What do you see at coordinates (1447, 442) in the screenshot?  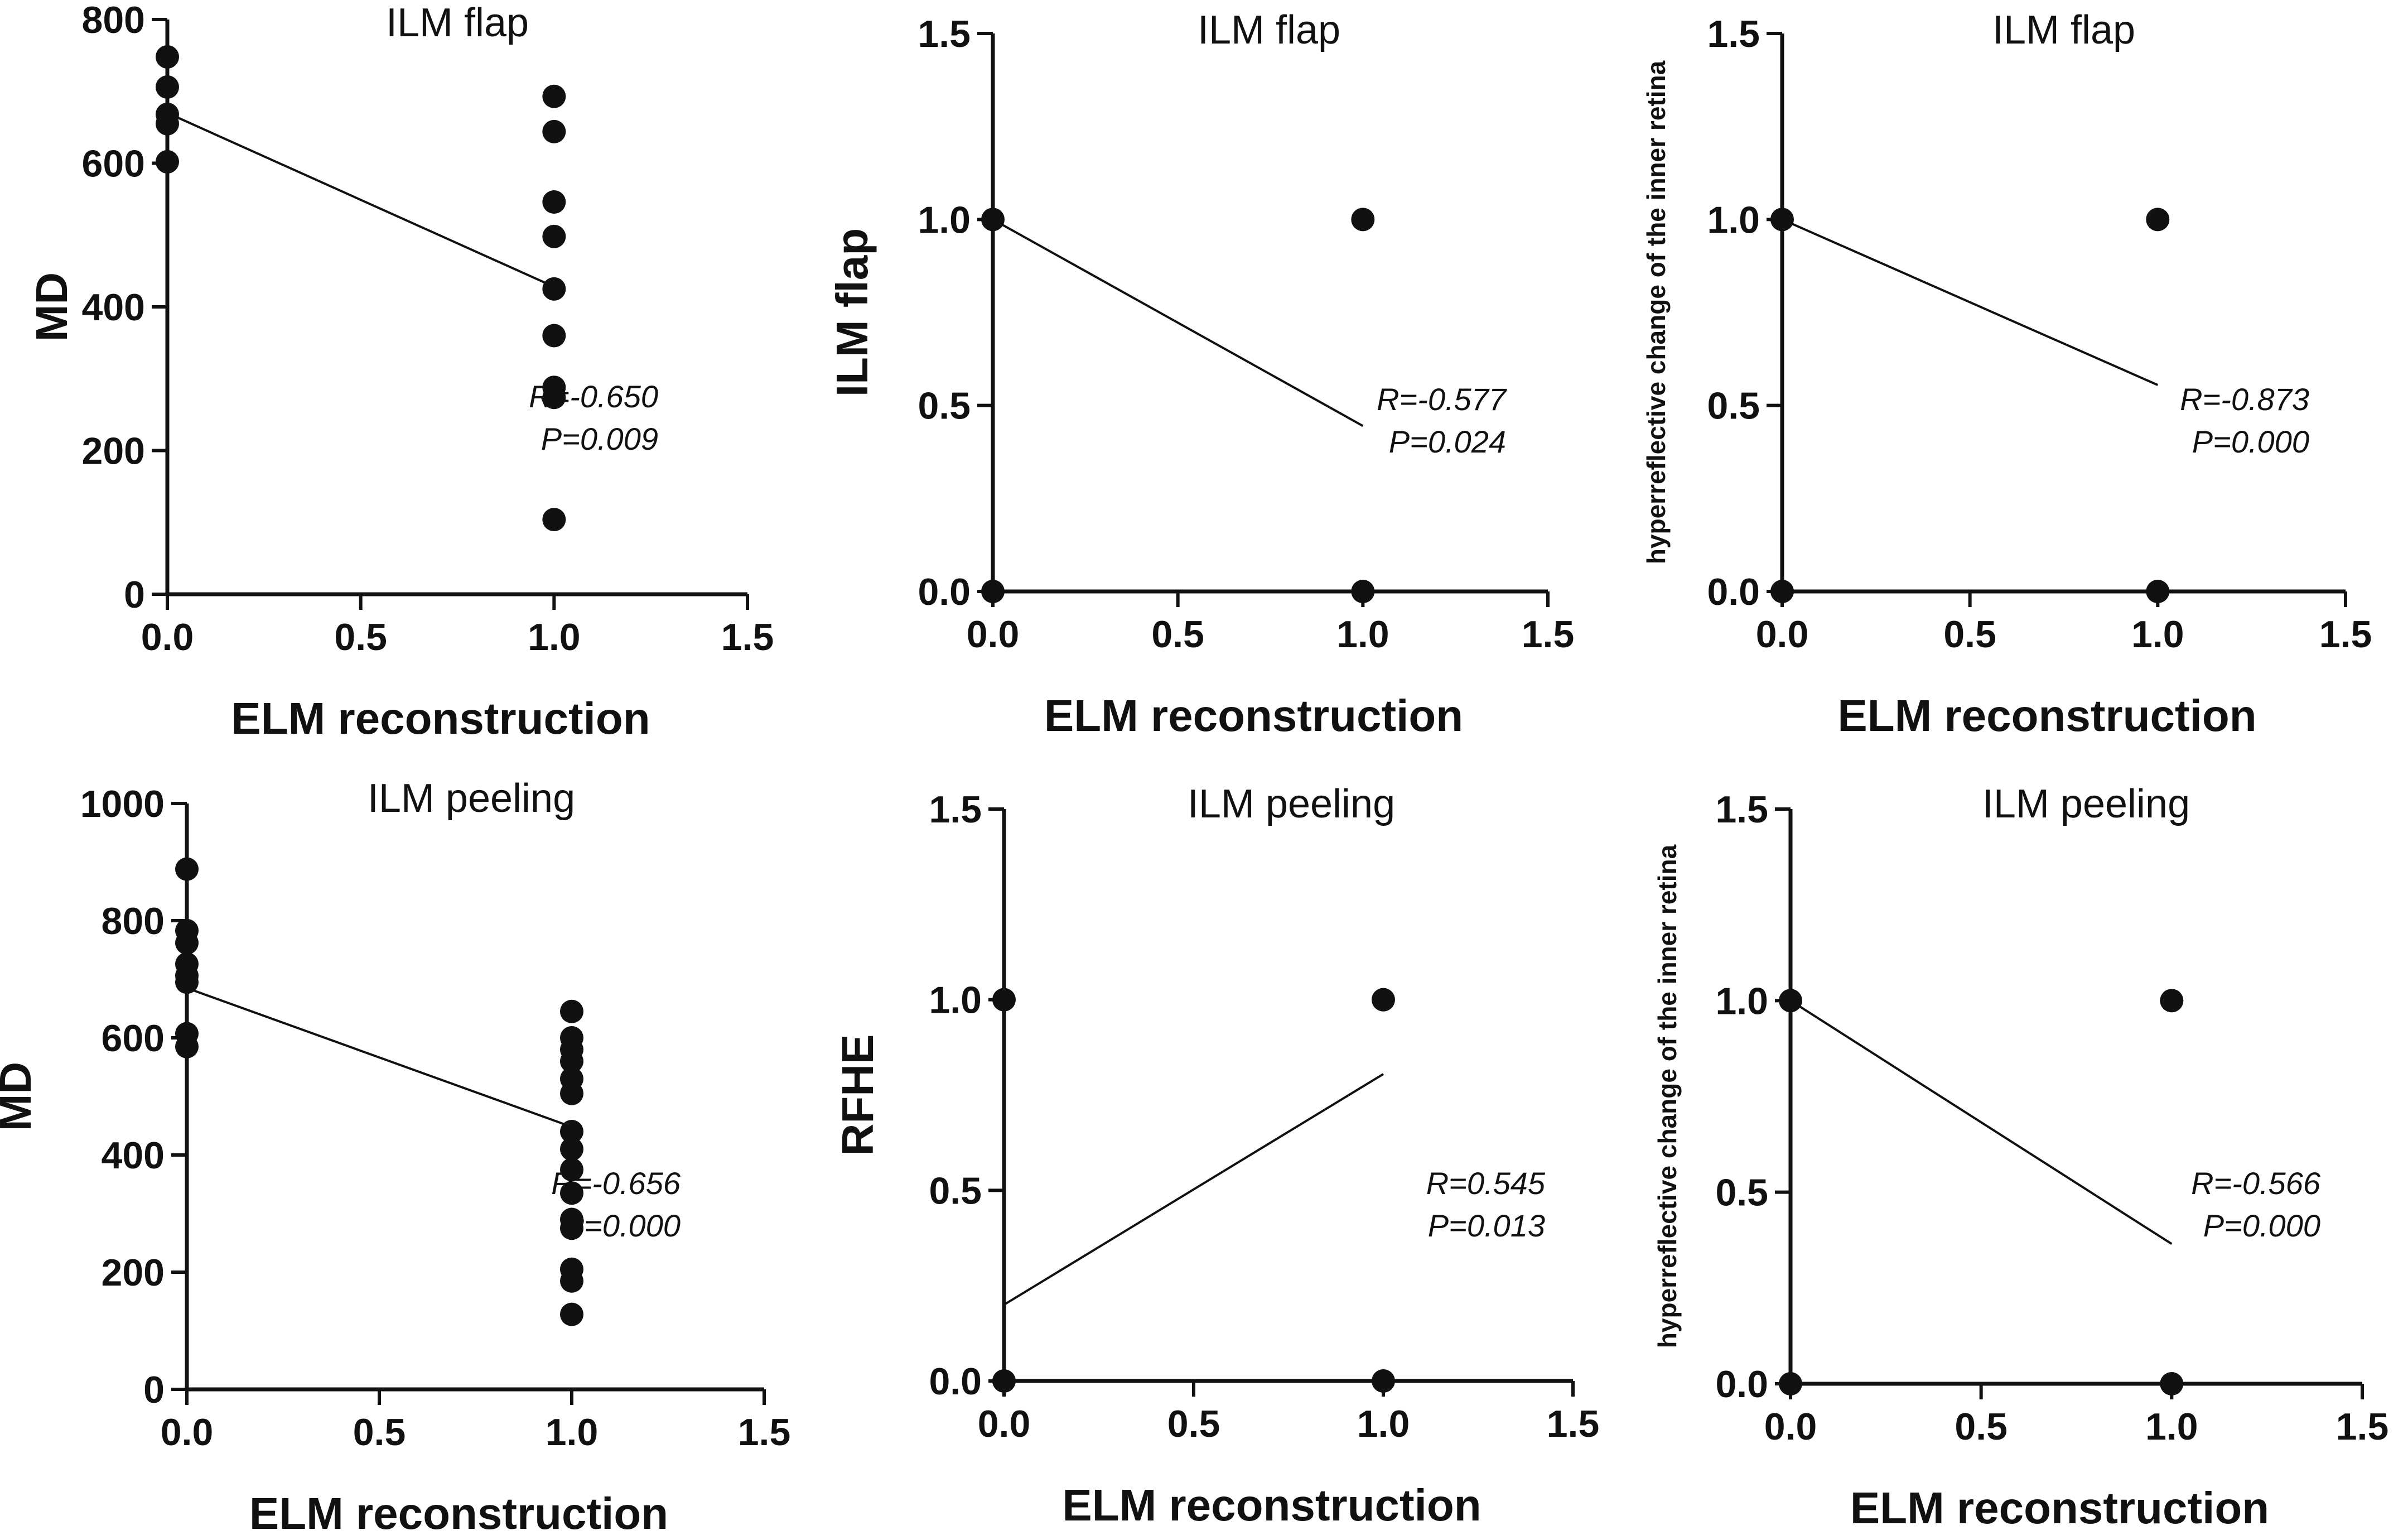 I see `panel-2-stat-p: P=0.024` at bounding box center [1447, 442].